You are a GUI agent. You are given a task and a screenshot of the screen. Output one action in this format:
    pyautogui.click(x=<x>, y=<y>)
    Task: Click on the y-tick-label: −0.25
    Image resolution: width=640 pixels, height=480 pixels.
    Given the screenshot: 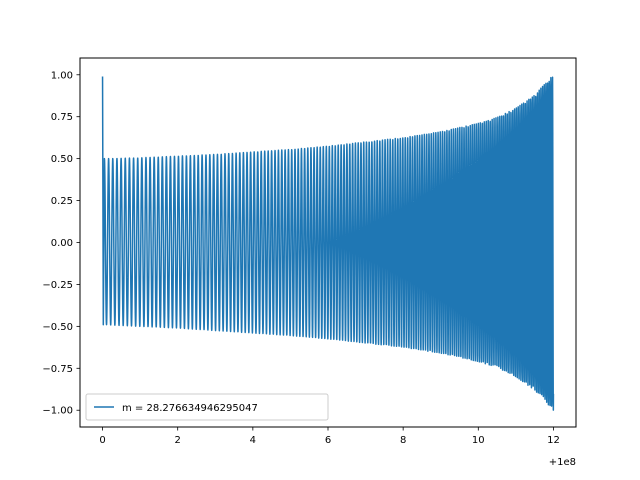 What is the action you would take?
    pyautogui.click(x=57, y=285)
    